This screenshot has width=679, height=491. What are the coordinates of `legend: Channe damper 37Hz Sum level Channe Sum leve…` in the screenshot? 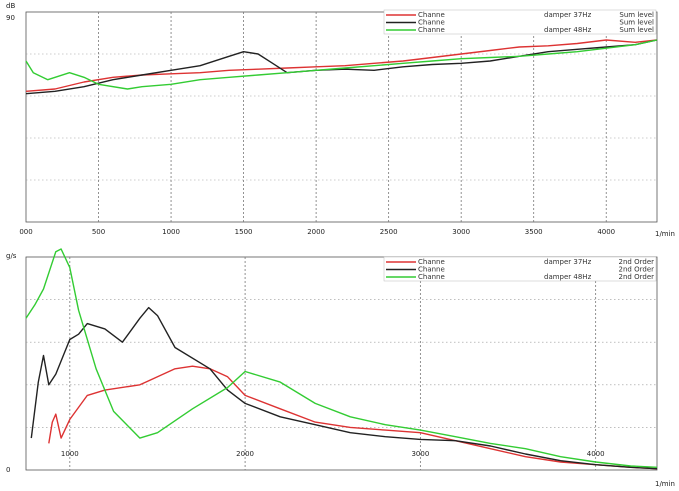 It's located at (520, 22).